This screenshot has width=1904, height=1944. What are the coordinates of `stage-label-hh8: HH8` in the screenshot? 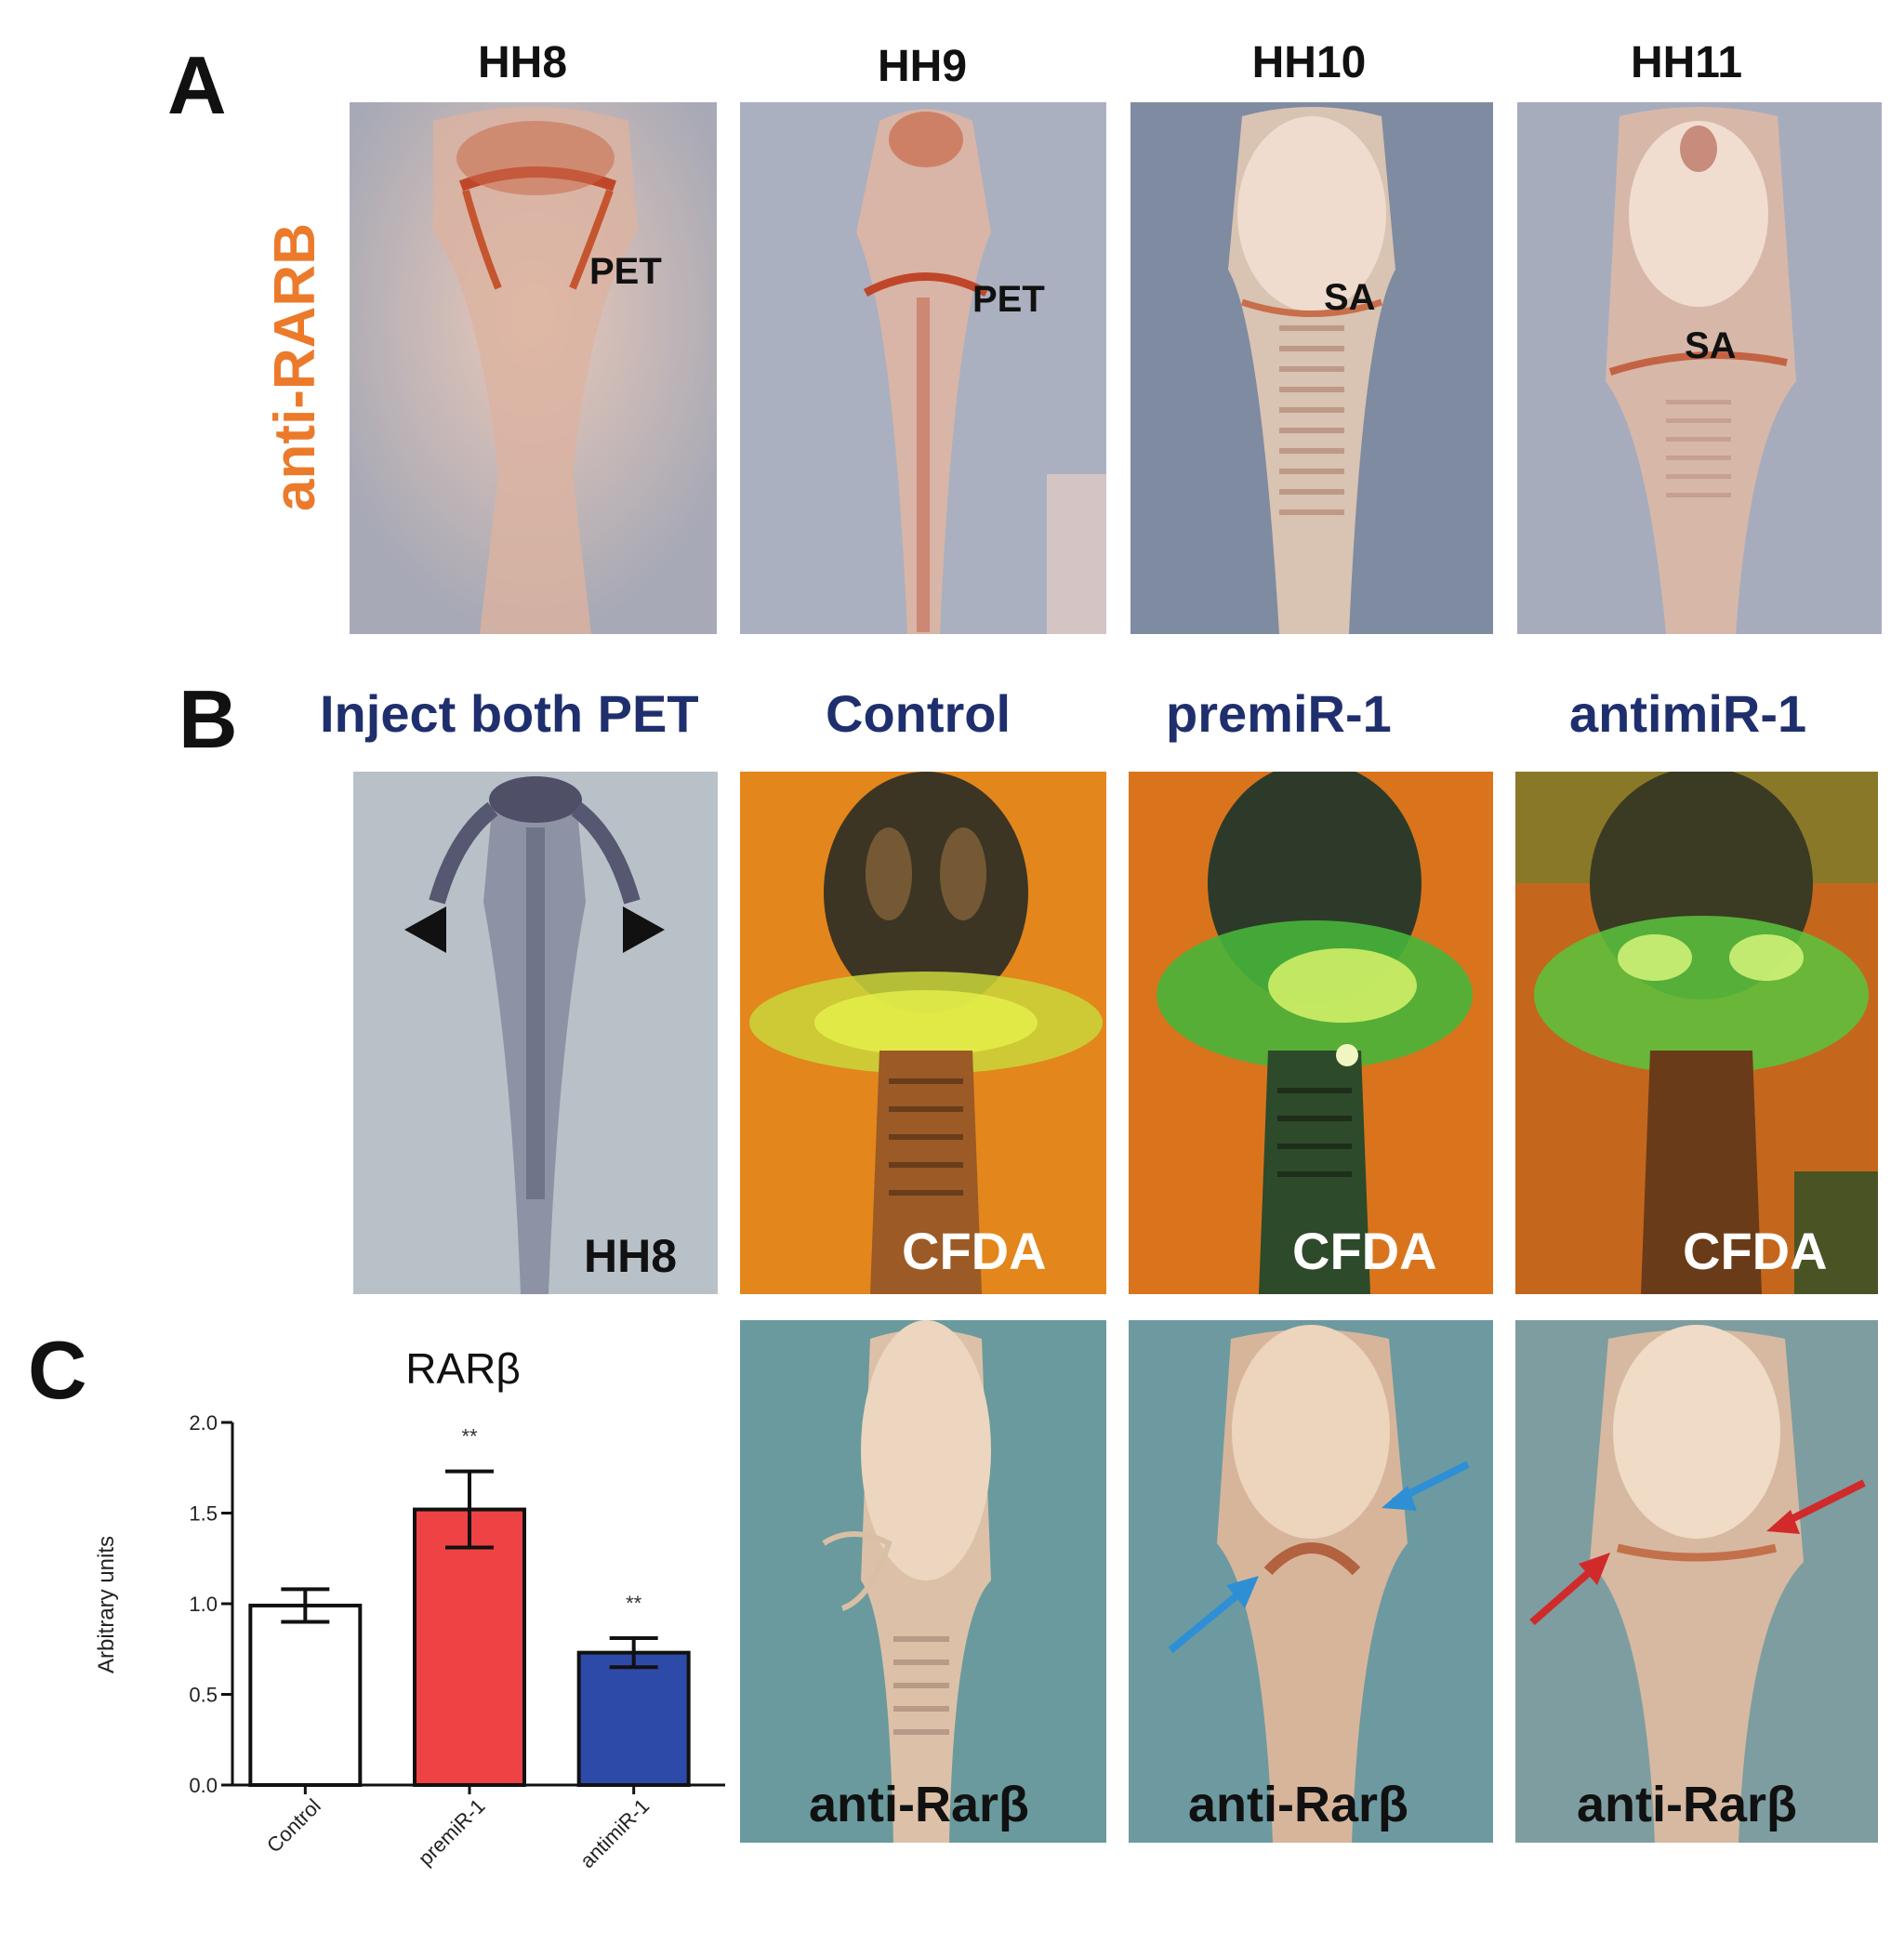 It's located at (522, 62).